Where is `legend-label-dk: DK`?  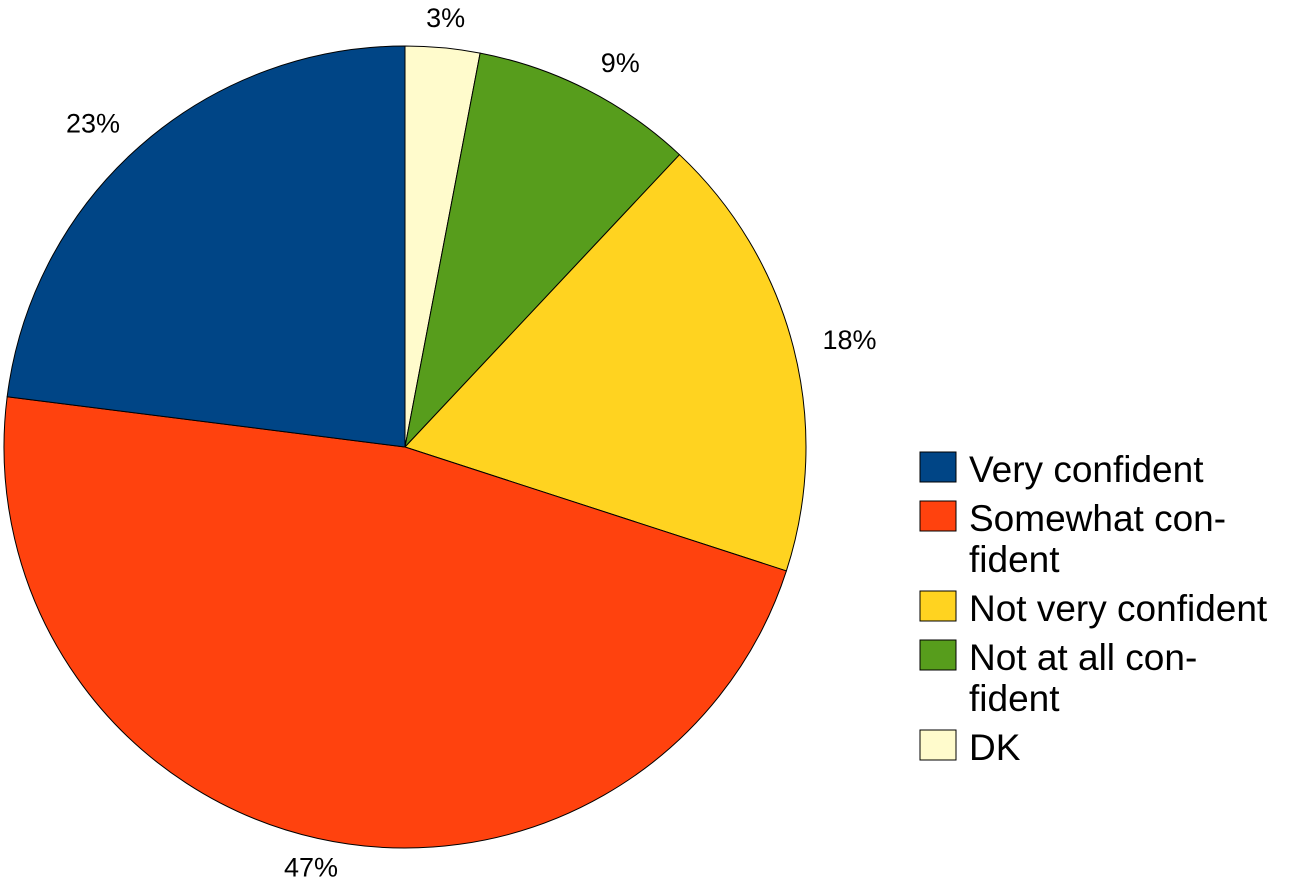
legend-label-dk: DK is located at coordinates (995, 747).